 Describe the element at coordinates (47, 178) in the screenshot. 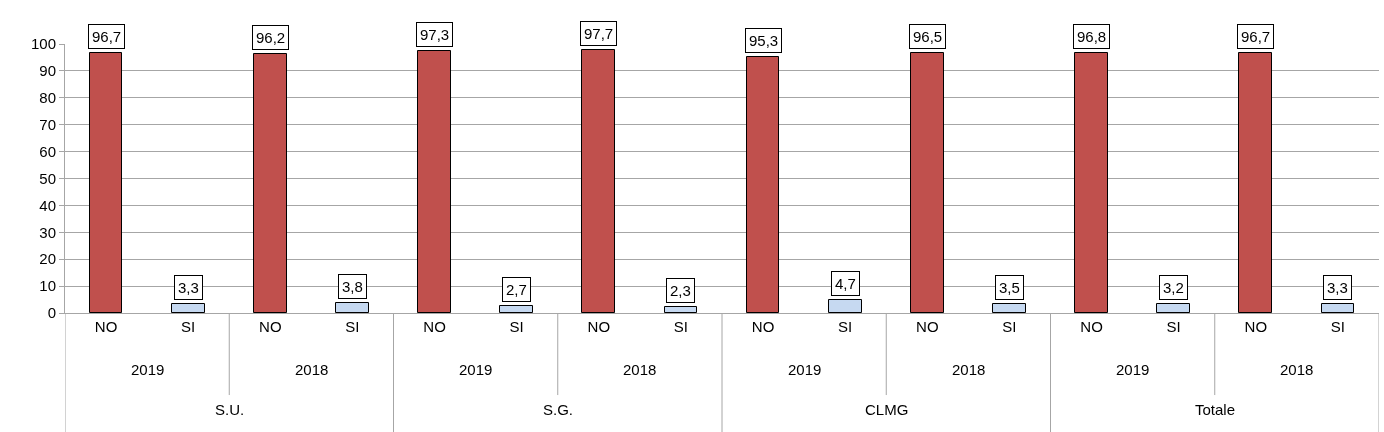

I see `y-tick-label: 50` at that location.